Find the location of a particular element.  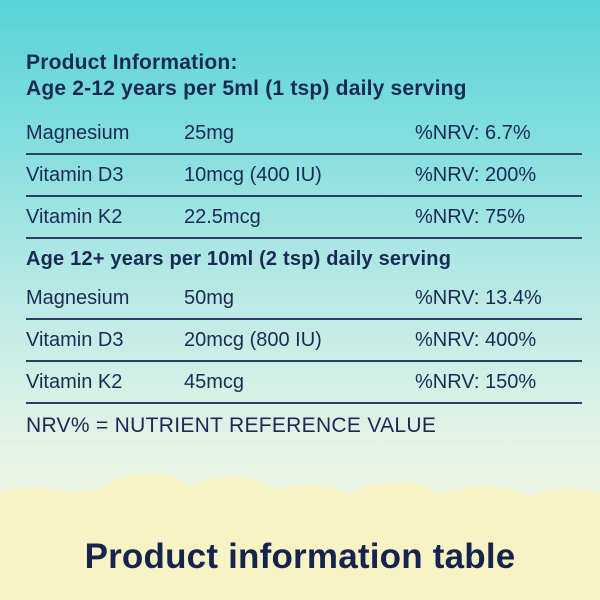

product-information-heading: Product Information: is located at coordinates (132, 62).